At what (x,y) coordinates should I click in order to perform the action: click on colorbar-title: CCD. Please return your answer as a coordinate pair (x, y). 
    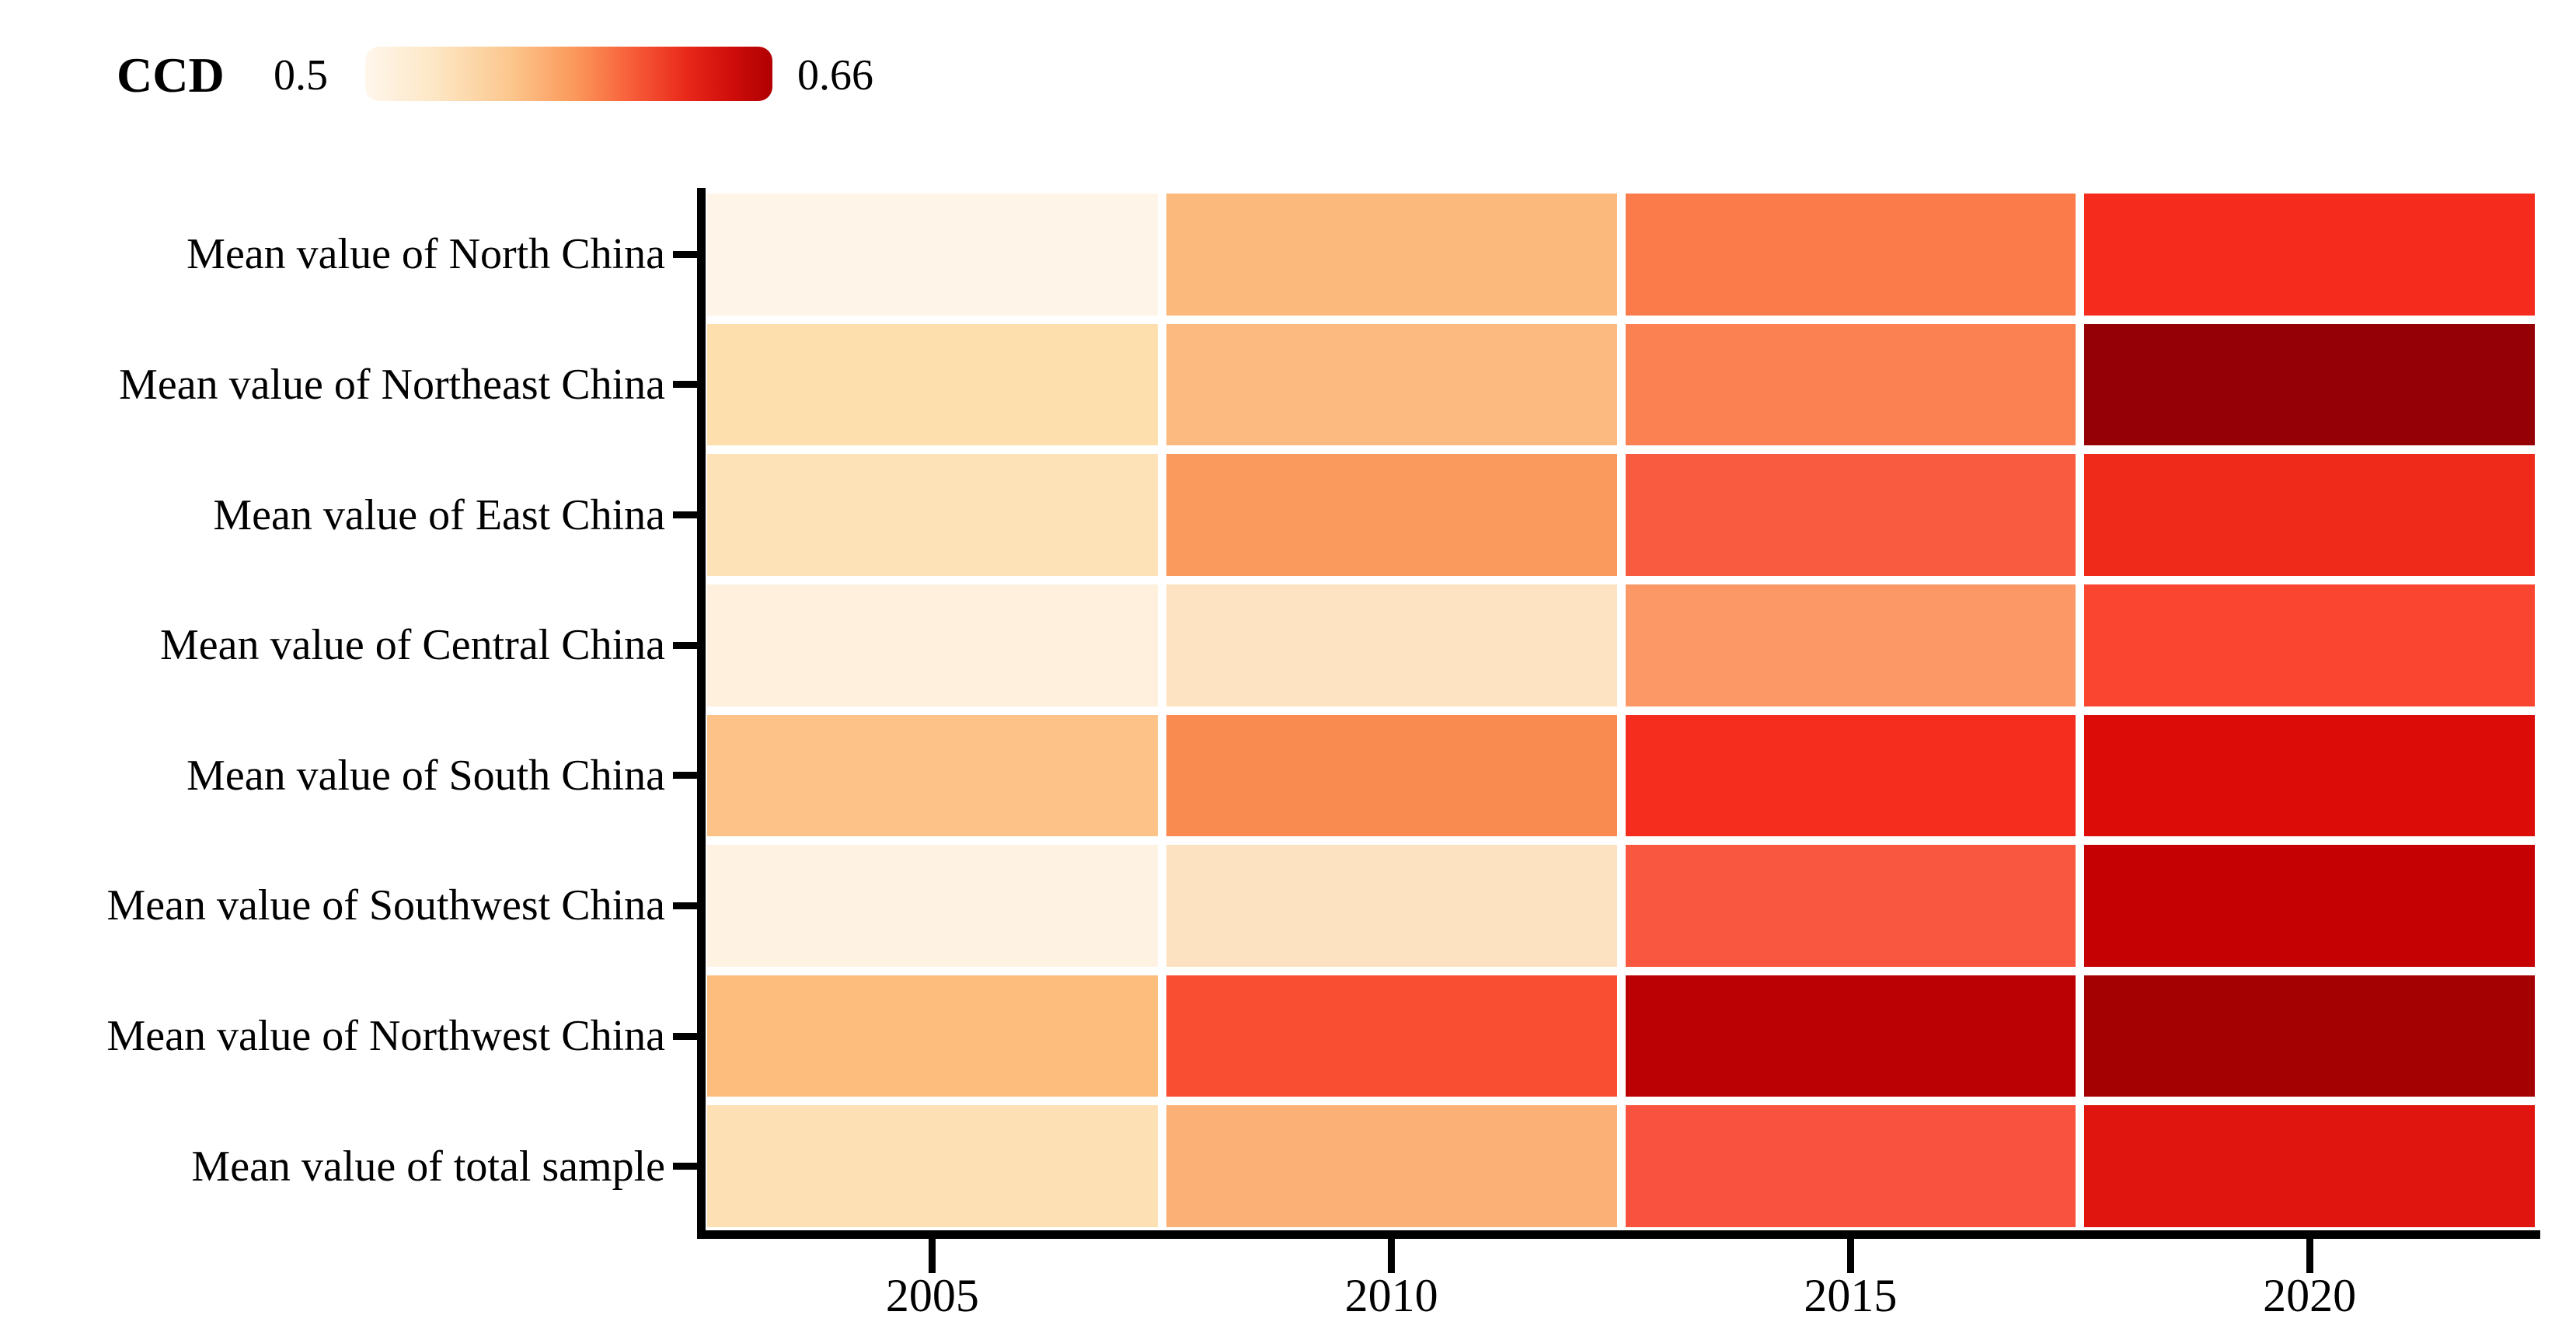
    Looking at the image, I should click on (171, 75).